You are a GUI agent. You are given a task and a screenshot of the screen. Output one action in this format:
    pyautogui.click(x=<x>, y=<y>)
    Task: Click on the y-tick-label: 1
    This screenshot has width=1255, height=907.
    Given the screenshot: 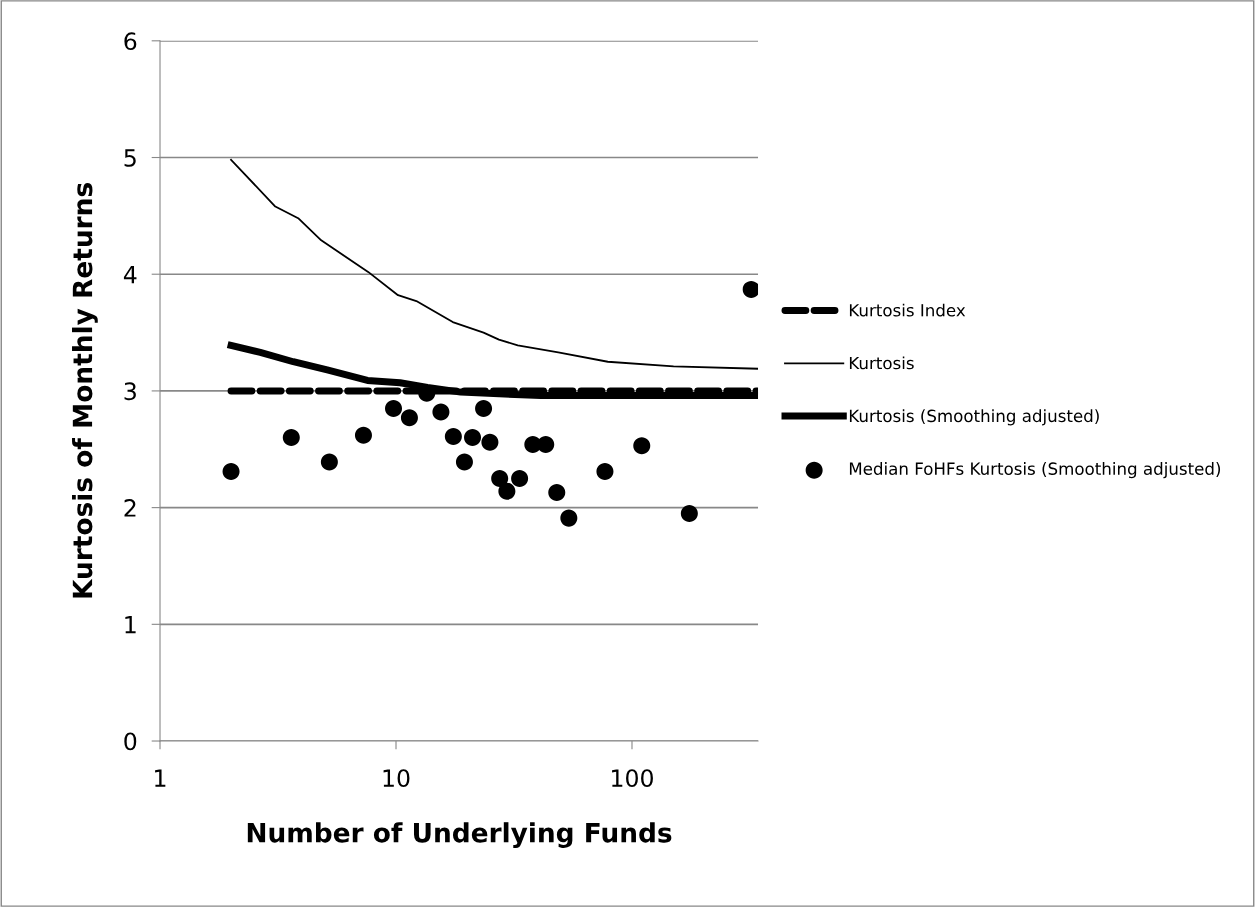 What is the action you would take?
    pyautogui.click(x=130, y=625)
    